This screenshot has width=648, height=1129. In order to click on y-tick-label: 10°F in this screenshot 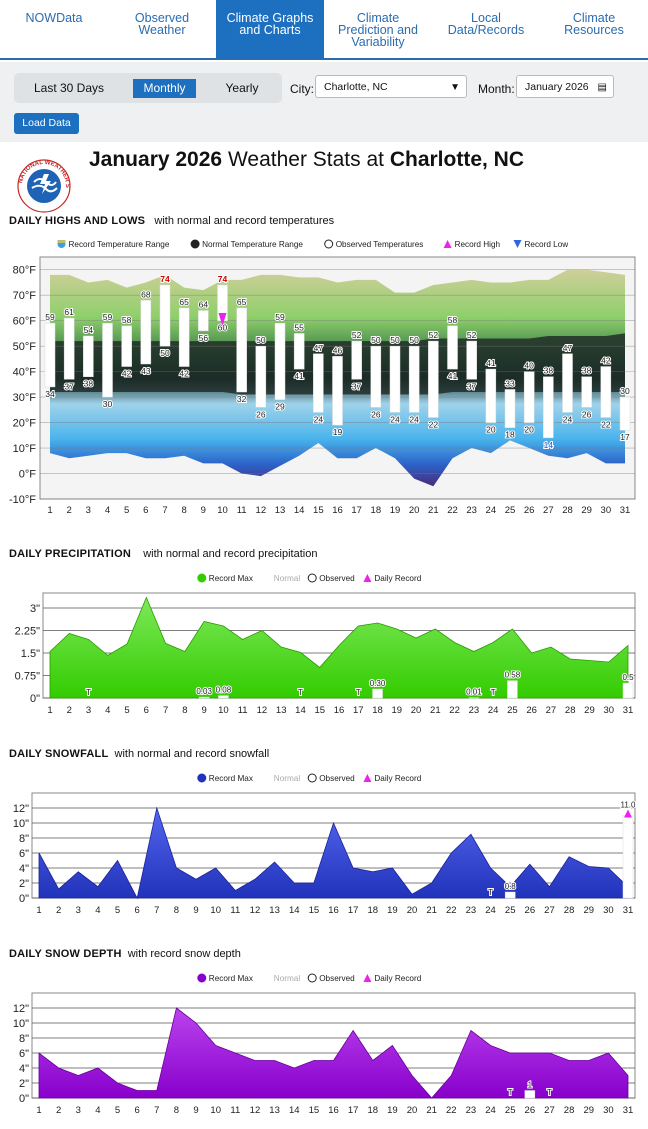, I will do `click(25, 449)`.